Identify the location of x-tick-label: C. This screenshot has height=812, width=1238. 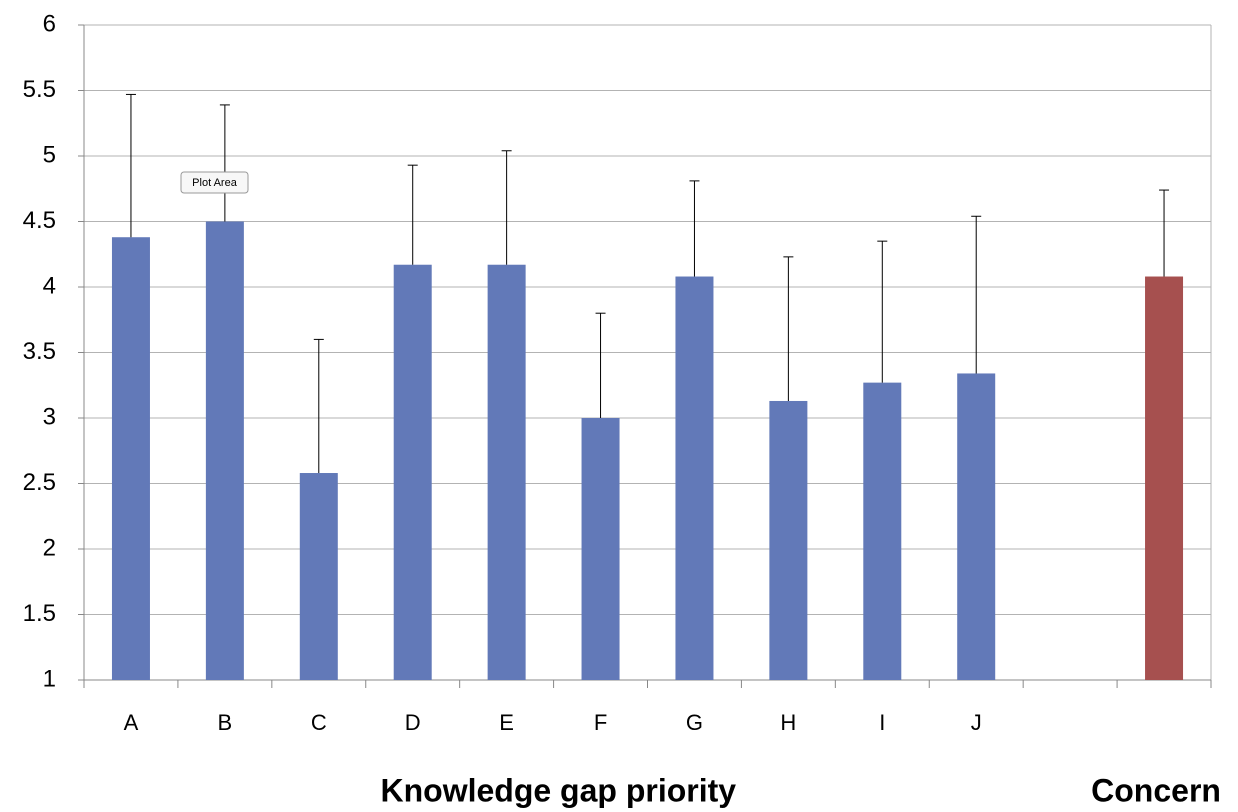
(319, 722).